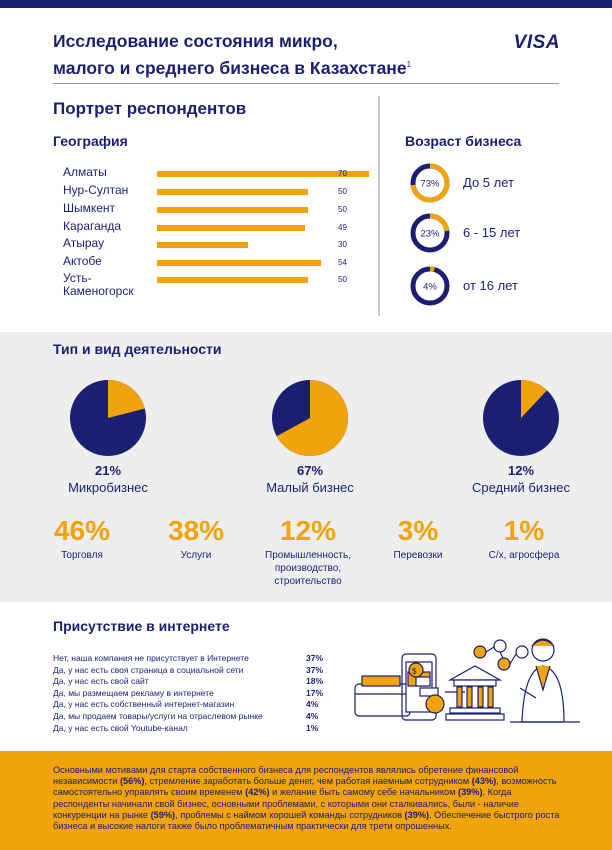  I want to click on geo-label: Алматы, so click(85, 172).